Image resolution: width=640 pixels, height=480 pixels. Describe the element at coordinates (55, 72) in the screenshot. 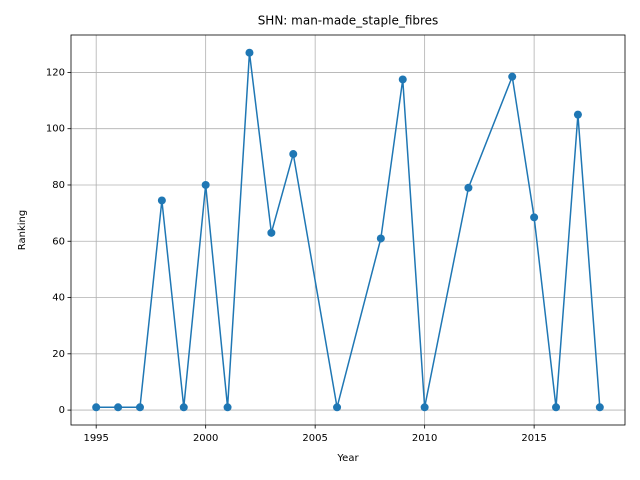

I see `y-tick-label: 120` at that location.